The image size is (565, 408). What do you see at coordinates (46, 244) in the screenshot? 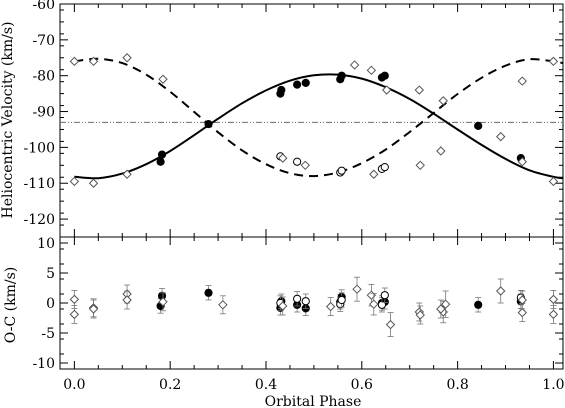
I see `bottom-y-tick-label: 10` at bounding box center [46, 244].